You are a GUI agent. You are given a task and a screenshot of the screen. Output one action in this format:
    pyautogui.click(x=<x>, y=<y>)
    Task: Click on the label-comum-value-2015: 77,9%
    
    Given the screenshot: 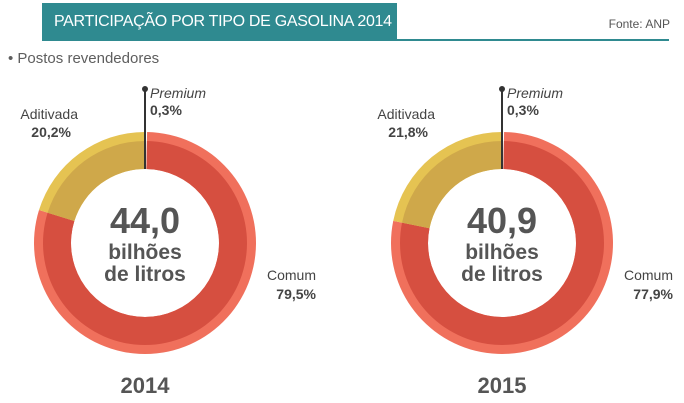 What is the action you would take?
    pyautogui.click(x=653, y=294)
    